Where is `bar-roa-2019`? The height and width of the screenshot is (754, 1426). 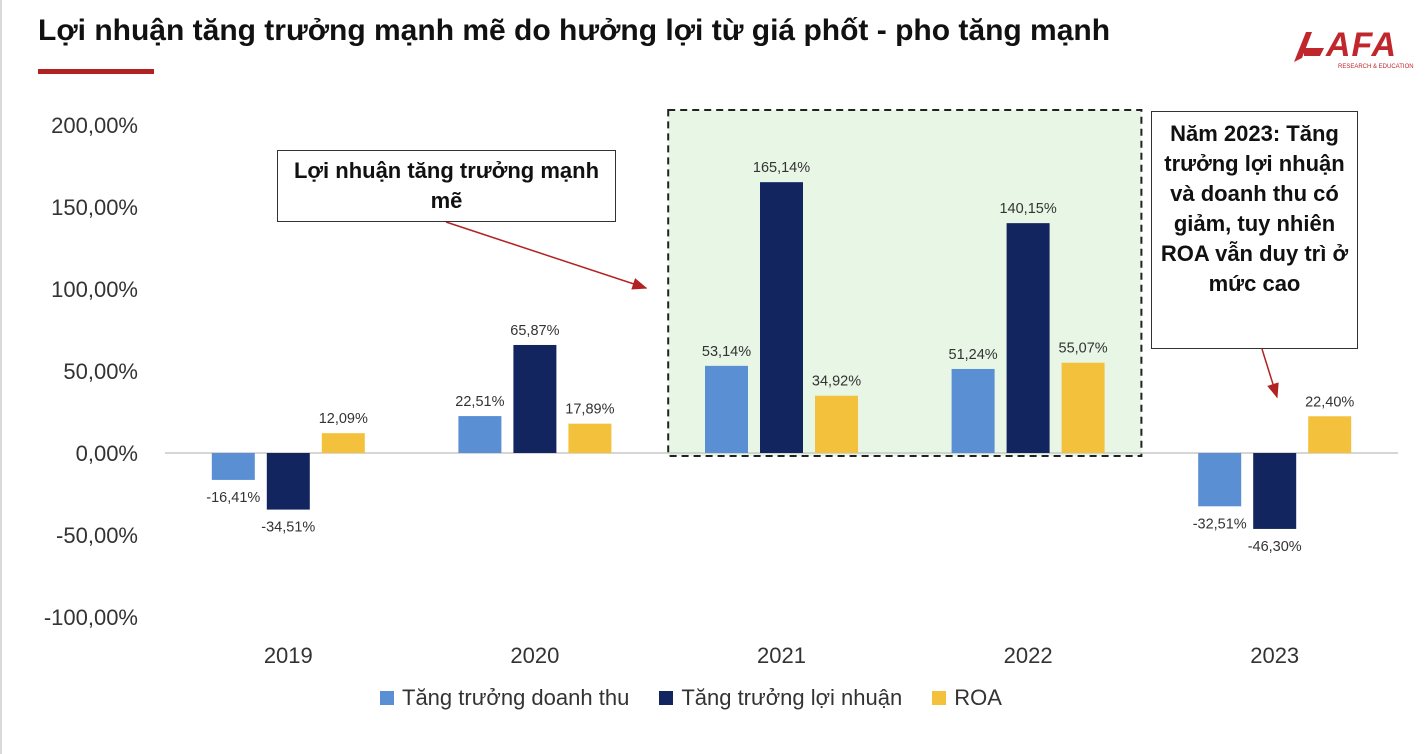 bar-roa-2019 is located at coordinates (343, 443).